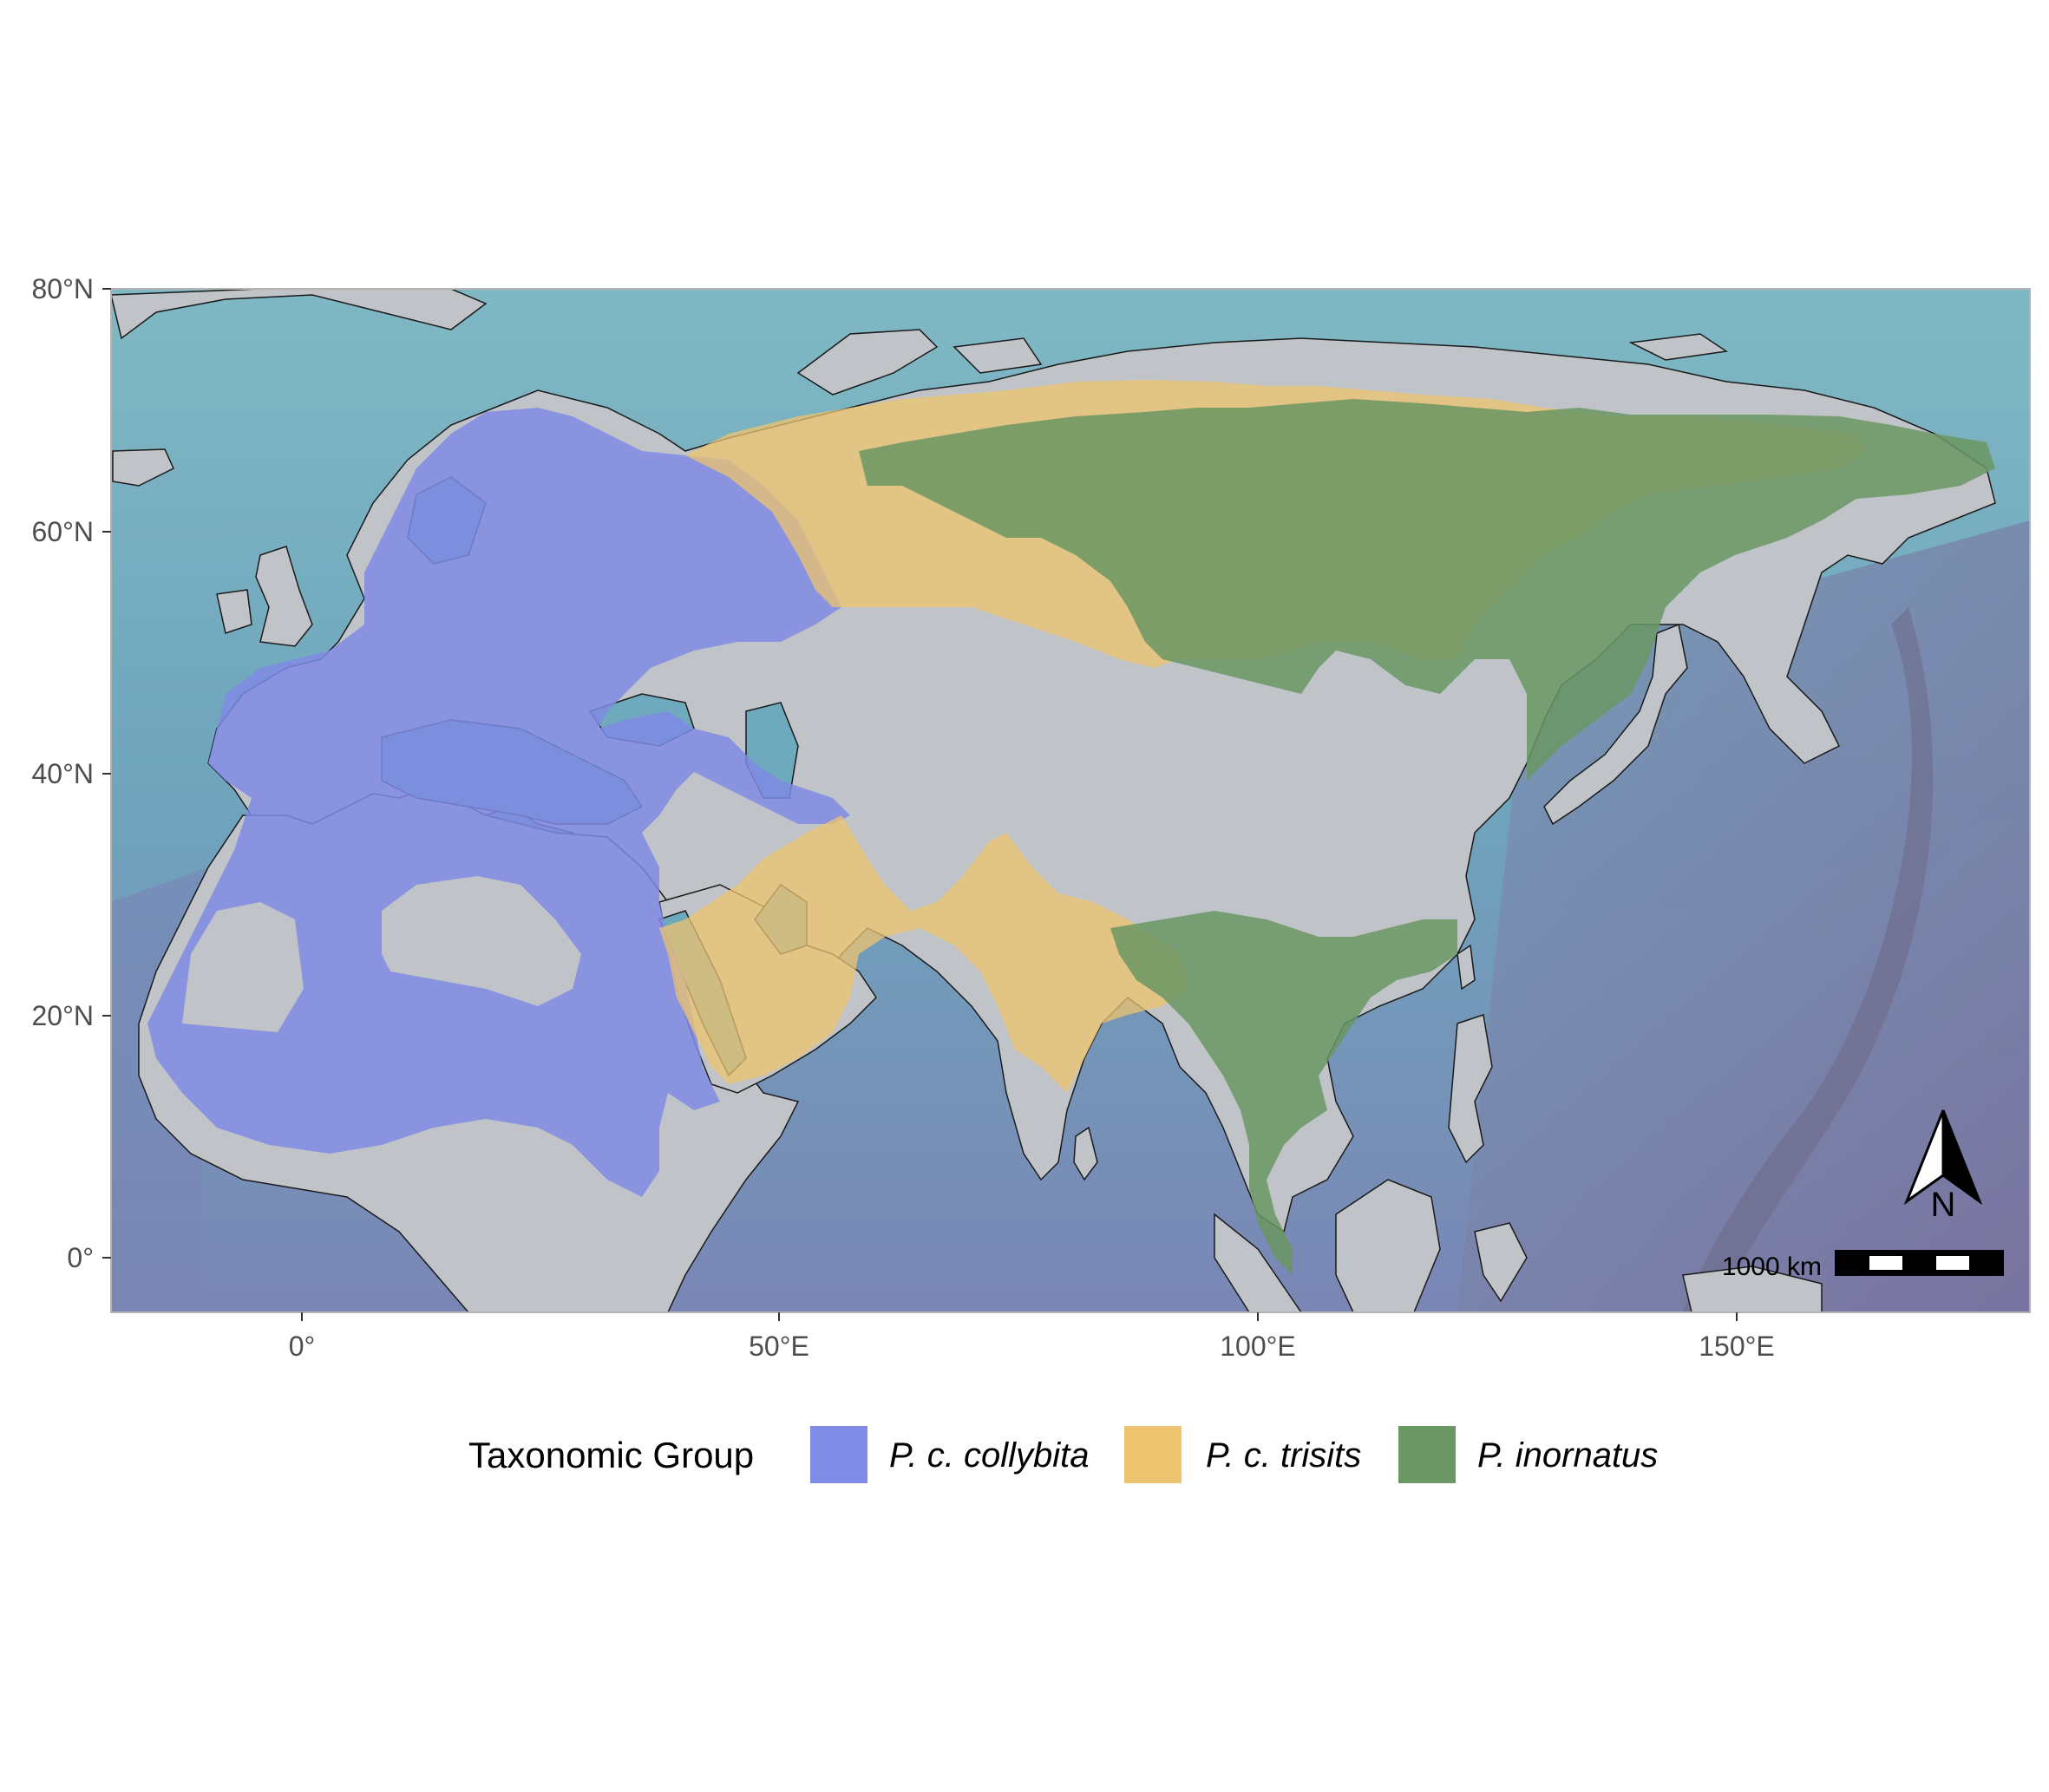 The height and width of the screenshot is (1792, 2049). What do you see at coordinates (302, 1346) in the screenshot?
I see `x-tick-label: 0°` at bounding box center [302, 1346].